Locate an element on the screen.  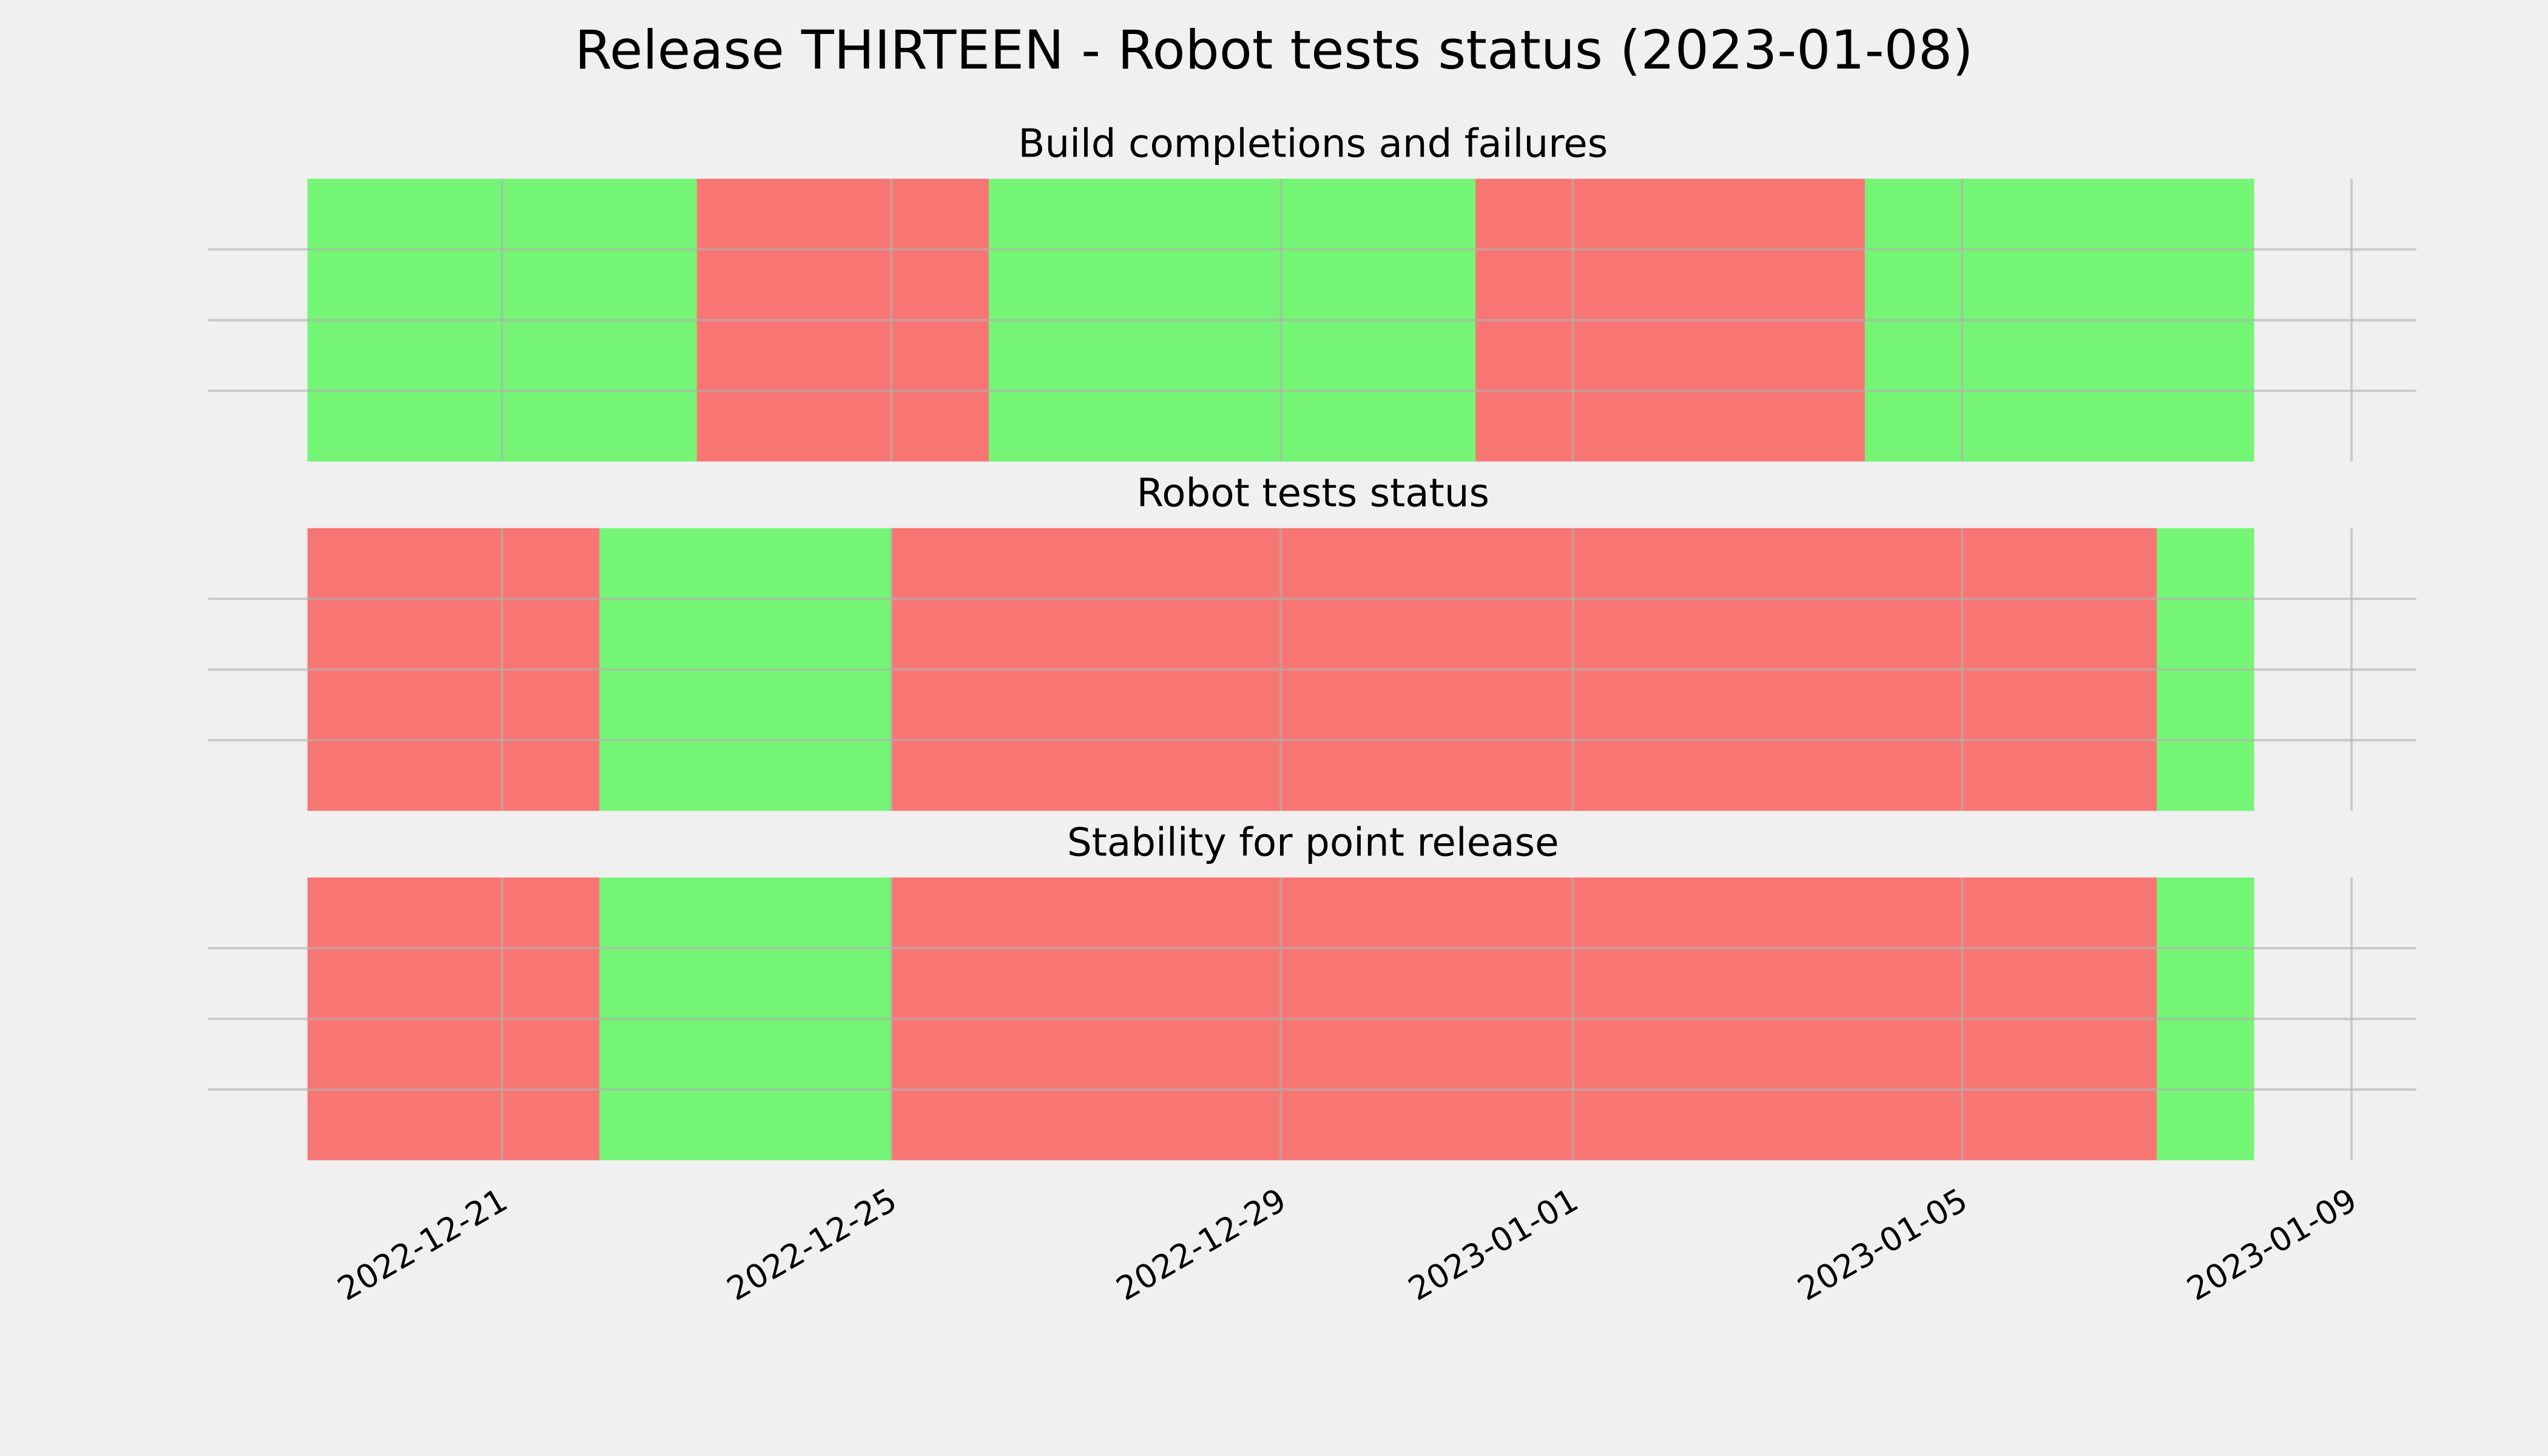
panel-title: Robot tests status is located at coordinates (1312, 493).